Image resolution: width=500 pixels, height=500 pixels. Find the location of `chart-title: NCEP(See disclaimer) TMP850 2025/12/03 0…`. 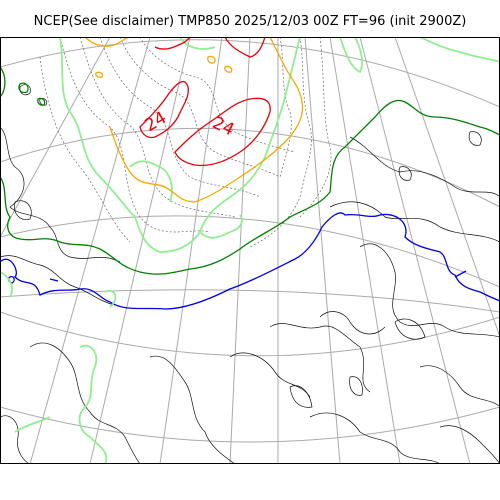

chart-title: NCEP(See disclaimer) TMP850 2025/12/03 0… is located at coordinates (250, 21).